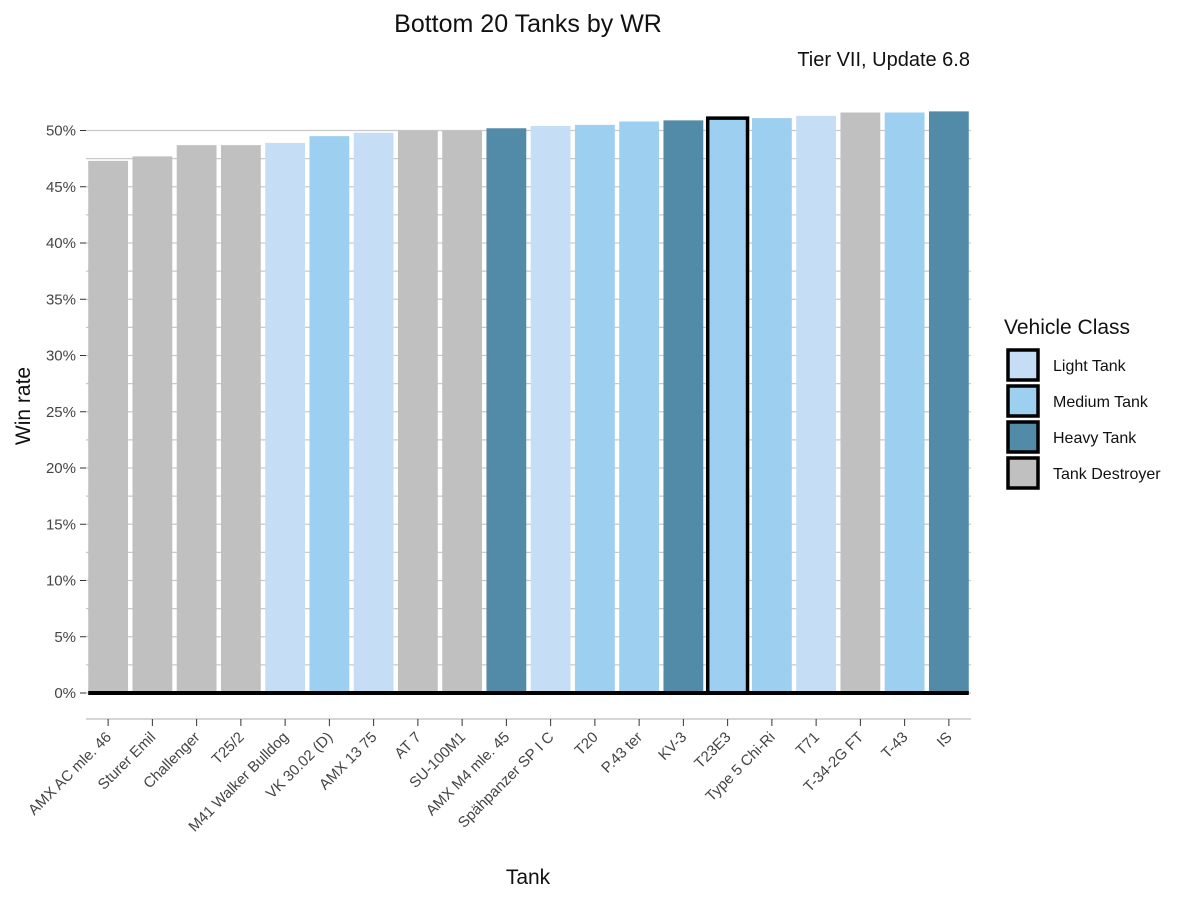 This screenshot has height=900, width=1200. Describe the element at coordinates (816, 404) in the screenshot. I see `bar-t71` at that location.